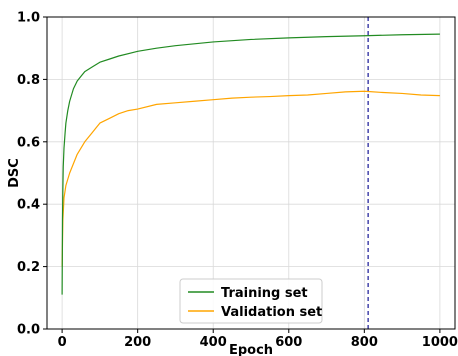 This screenshot has height=356, width=458. What do you see at coordinates (137, 342) in the screenshot?
I see `x-tick-label: 200` at bounding box center [137, 342].